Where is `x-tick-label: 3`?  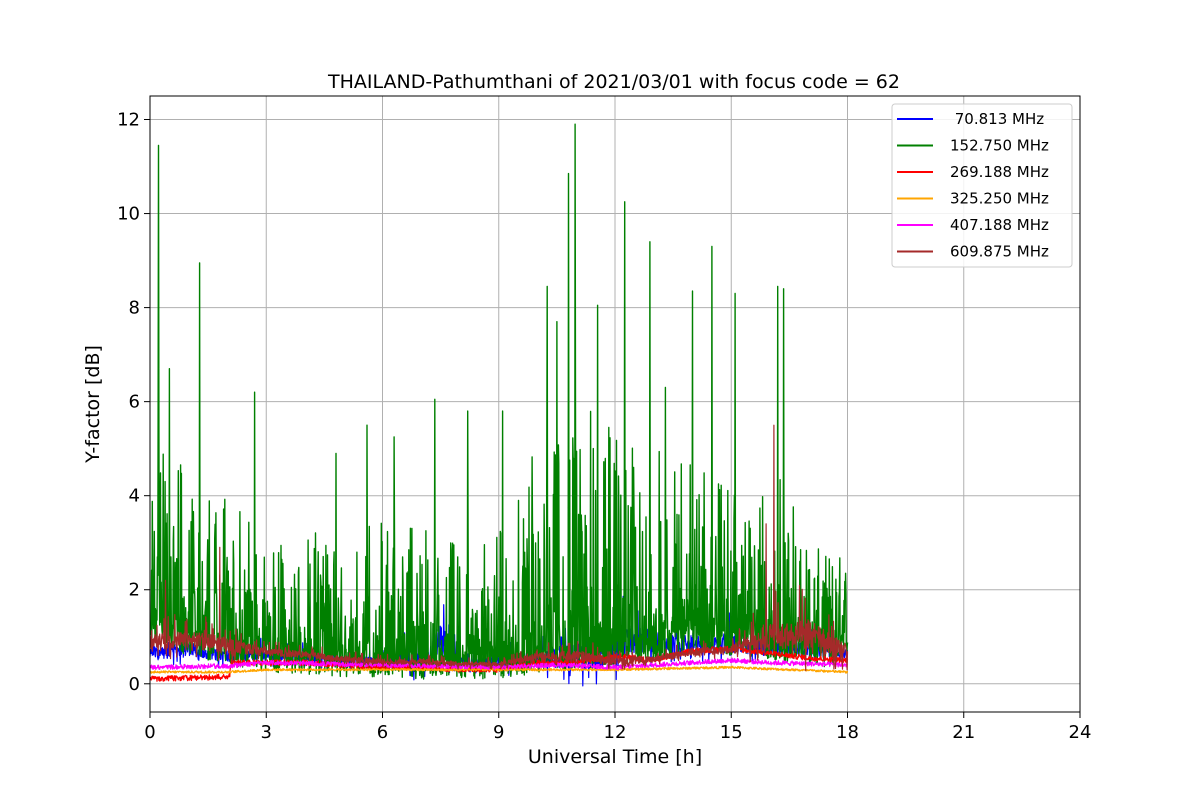 x-tick-label: 3 is located at coordinates (266, 732).